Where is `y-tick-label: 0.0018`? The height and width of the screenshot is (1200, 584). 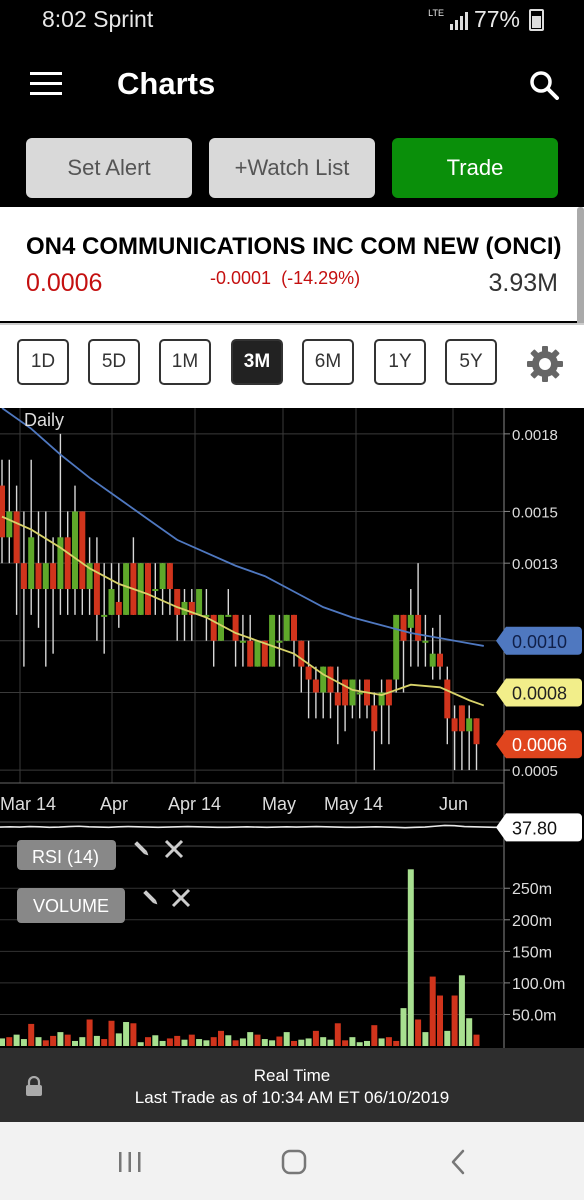 y-tick-label: 0.0018 is located at coordinates (535, 435).